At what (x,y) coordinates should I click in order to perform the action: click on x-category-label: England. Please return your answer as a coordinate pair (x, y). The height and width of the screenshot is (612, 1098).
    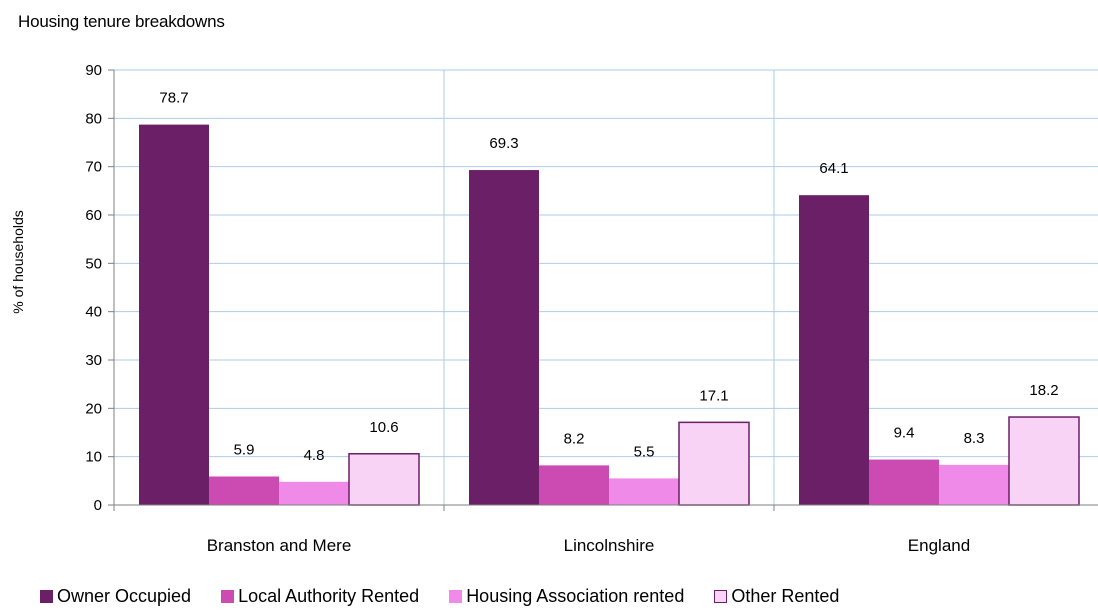
    Looking at the image, I should click on (939, 545).